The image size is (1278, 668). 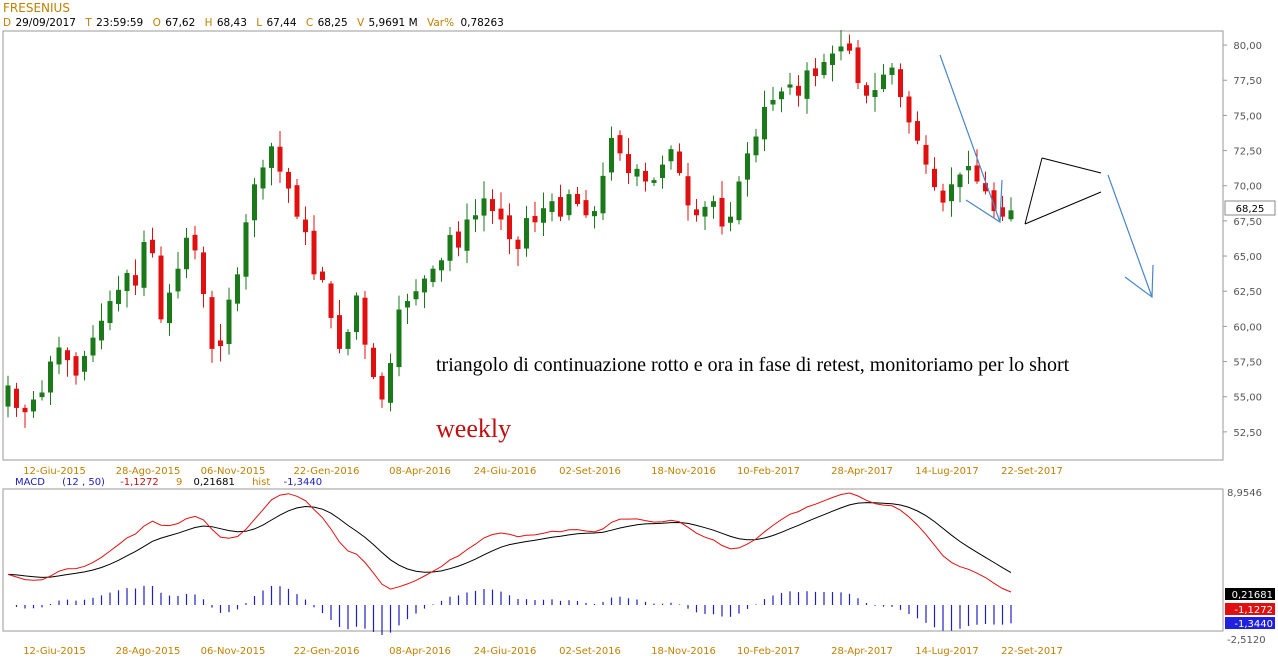 What do you see at coordinates (481, 23) in the screenshot?
I see `varpct-value: 0,78263` at bounding box center [481, 23].